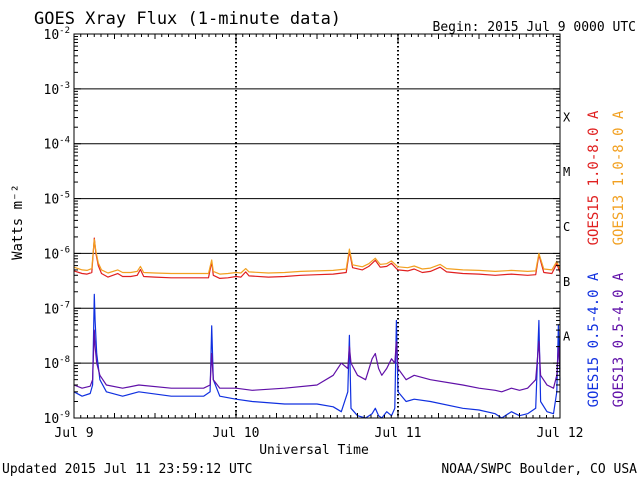  What do you see at coordinates (57, 34) in the screenshot?
I see `y-tick-label: 10⁻²` at bounding box center [57, 34].